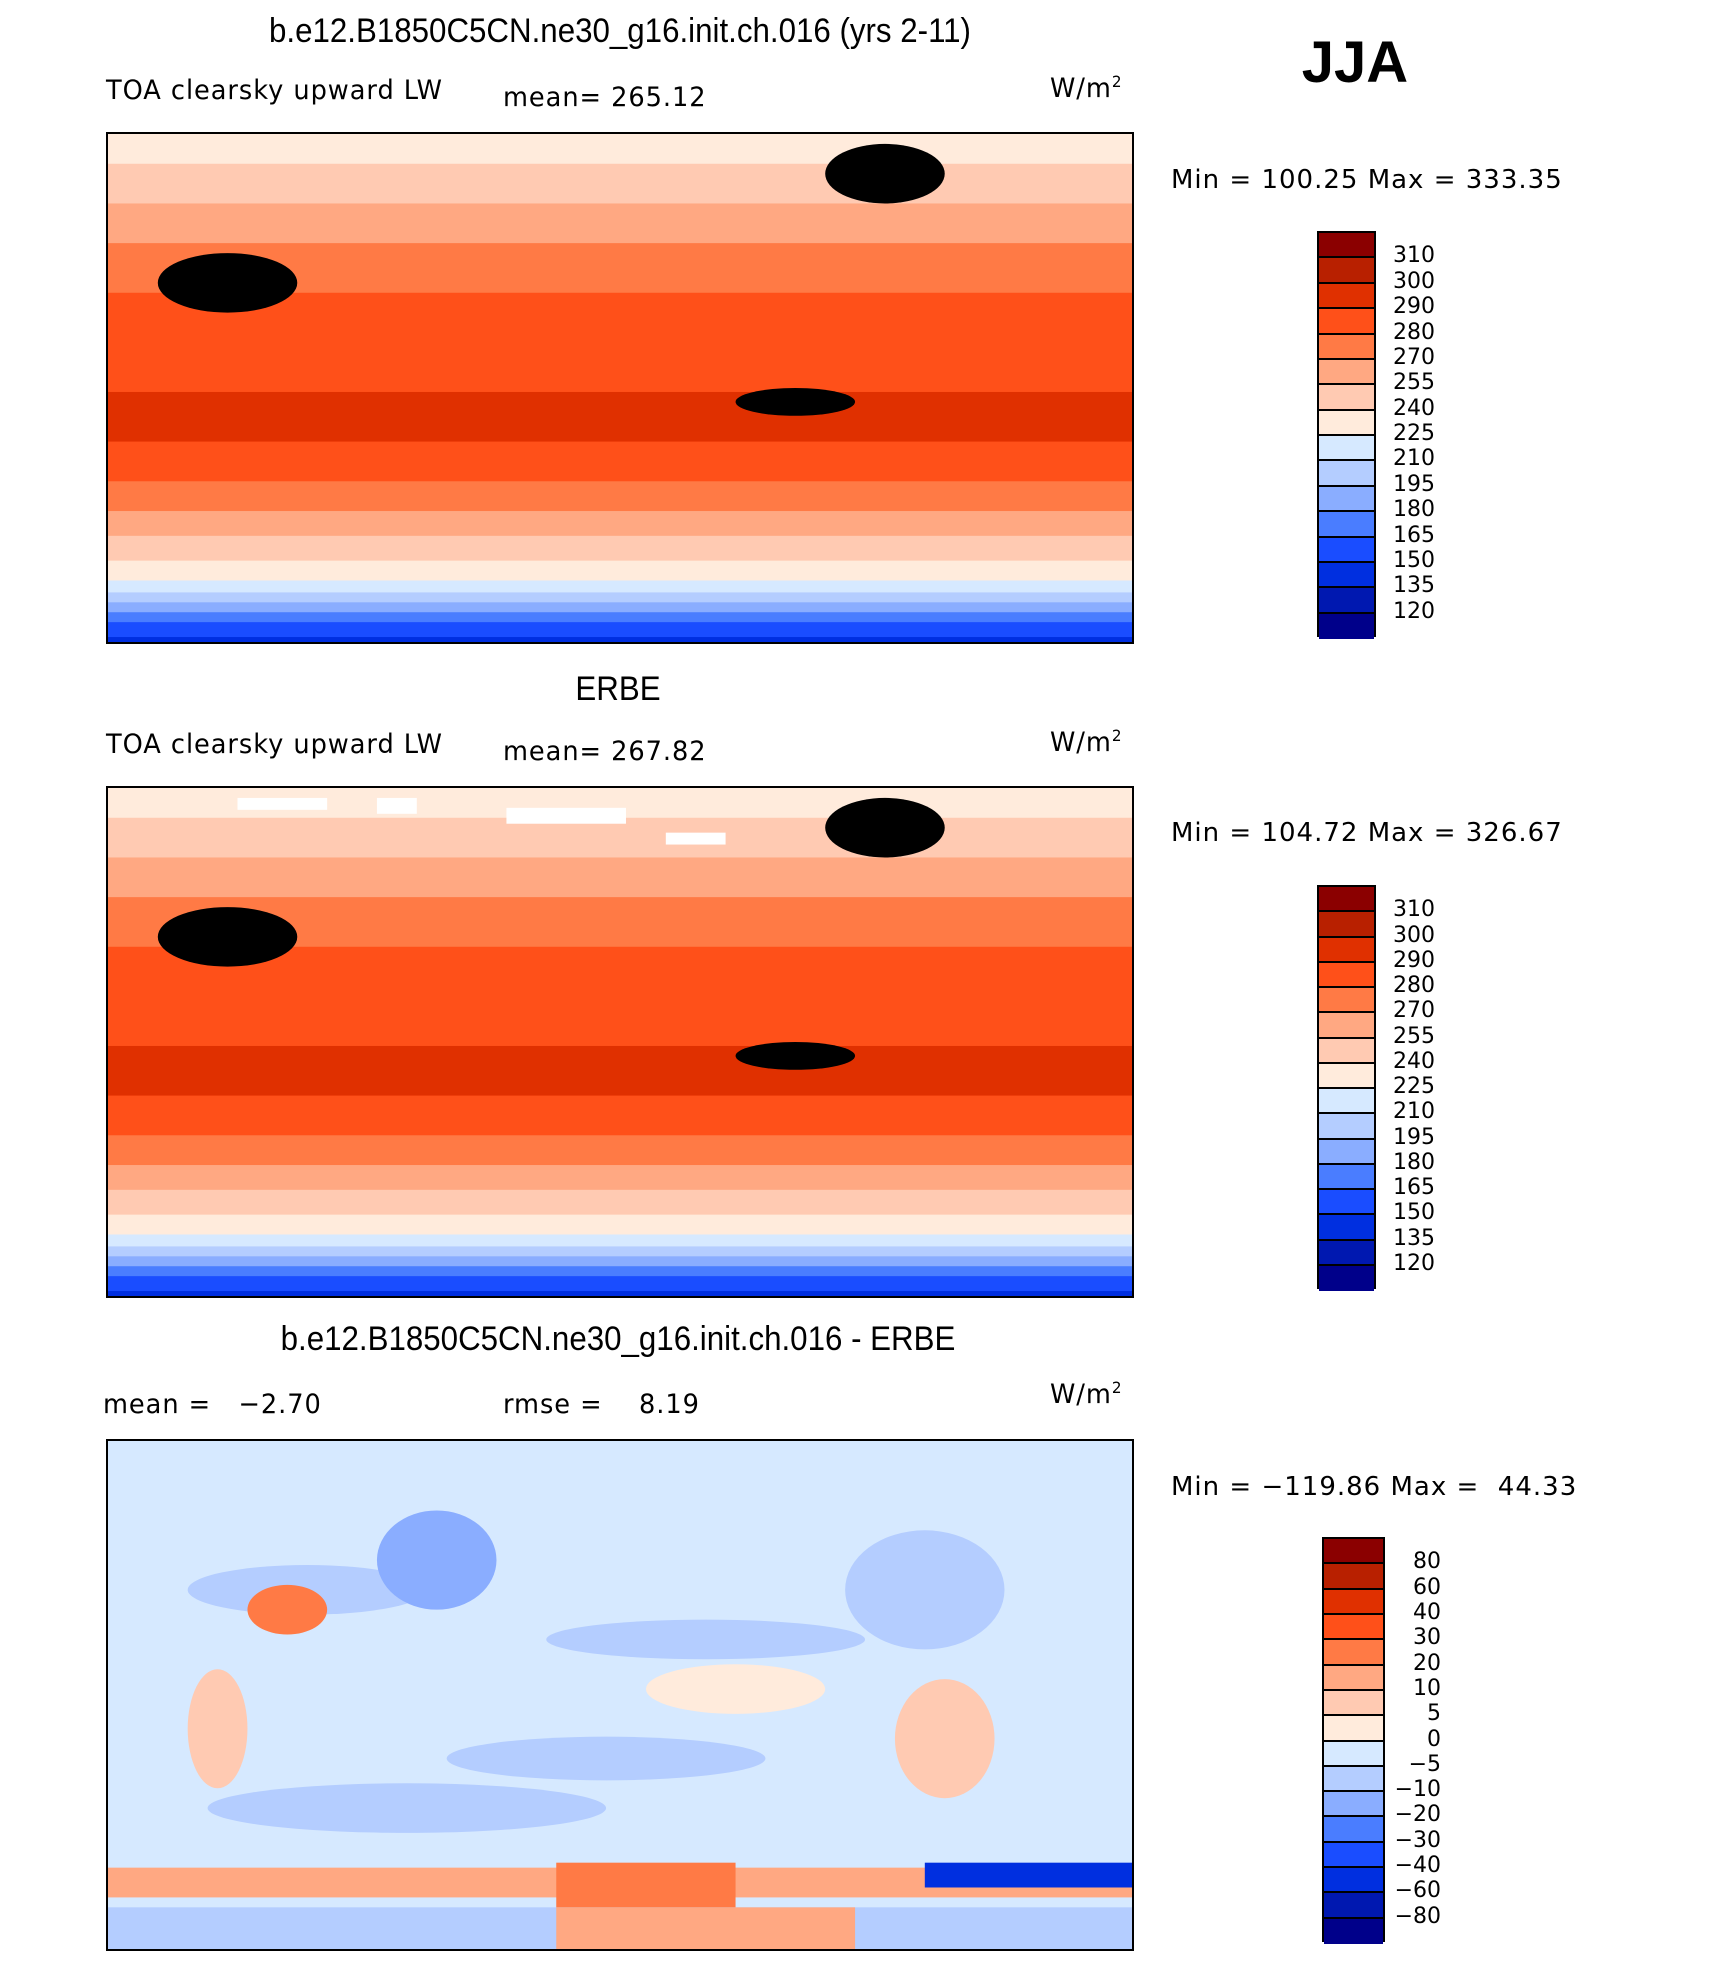 The height and width of the screenshot is (1969, 1710). What do you see at coordinates (1346, 435) in the screenshot?
I see `panel1-colorbar` at bounding box center [1346, 435].